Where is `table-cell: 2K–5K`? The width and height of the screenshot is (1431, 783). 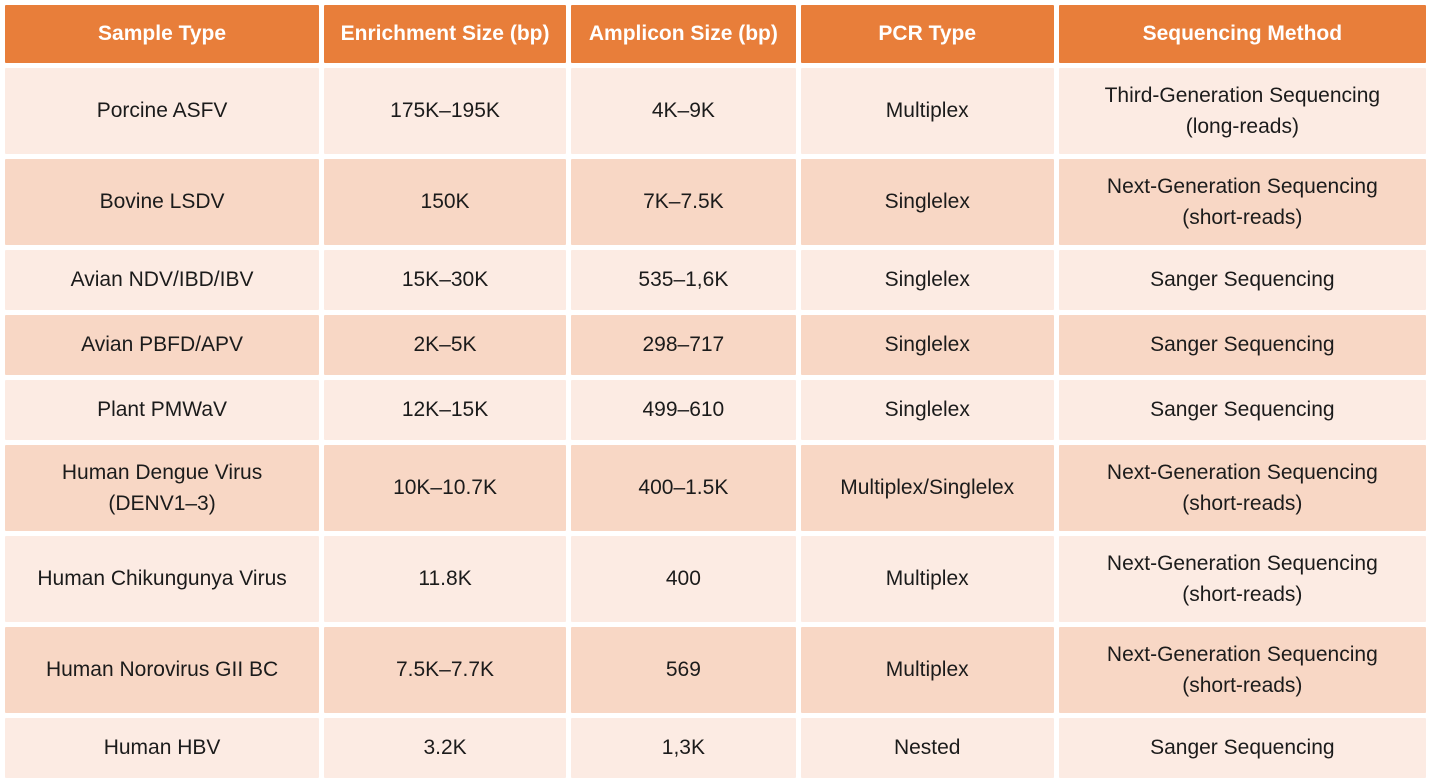 table-cell: 2K–5K is located at coordinates (445, 345).